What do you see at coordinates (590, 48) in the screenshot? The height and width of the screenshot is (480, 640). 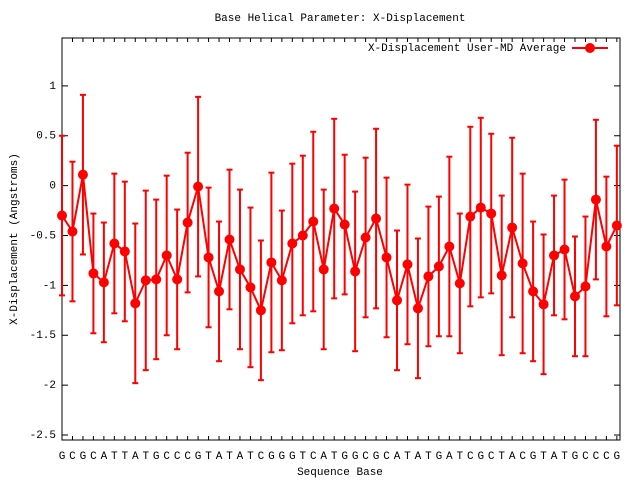 I see `legend-marker` at bounding box center [590, 48].